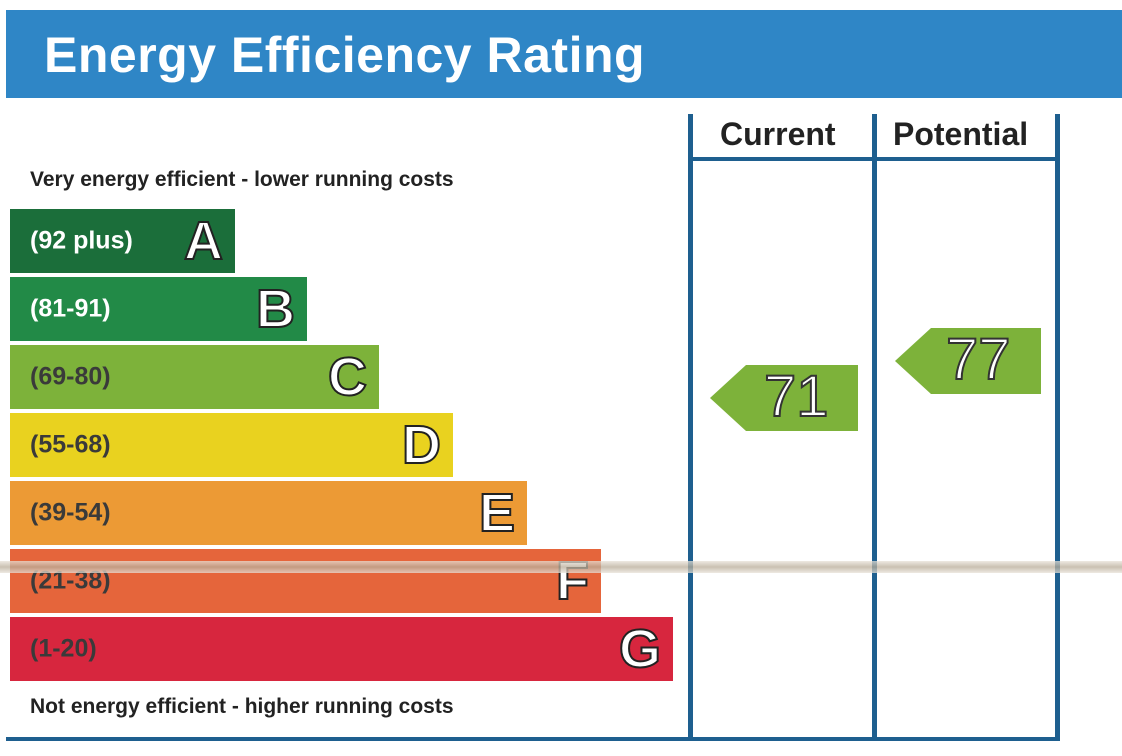  What do you see at coordinates (70, 376) in the screenshot?
I see `band-range-label: (69-80)` at bounding box center [70, 376].